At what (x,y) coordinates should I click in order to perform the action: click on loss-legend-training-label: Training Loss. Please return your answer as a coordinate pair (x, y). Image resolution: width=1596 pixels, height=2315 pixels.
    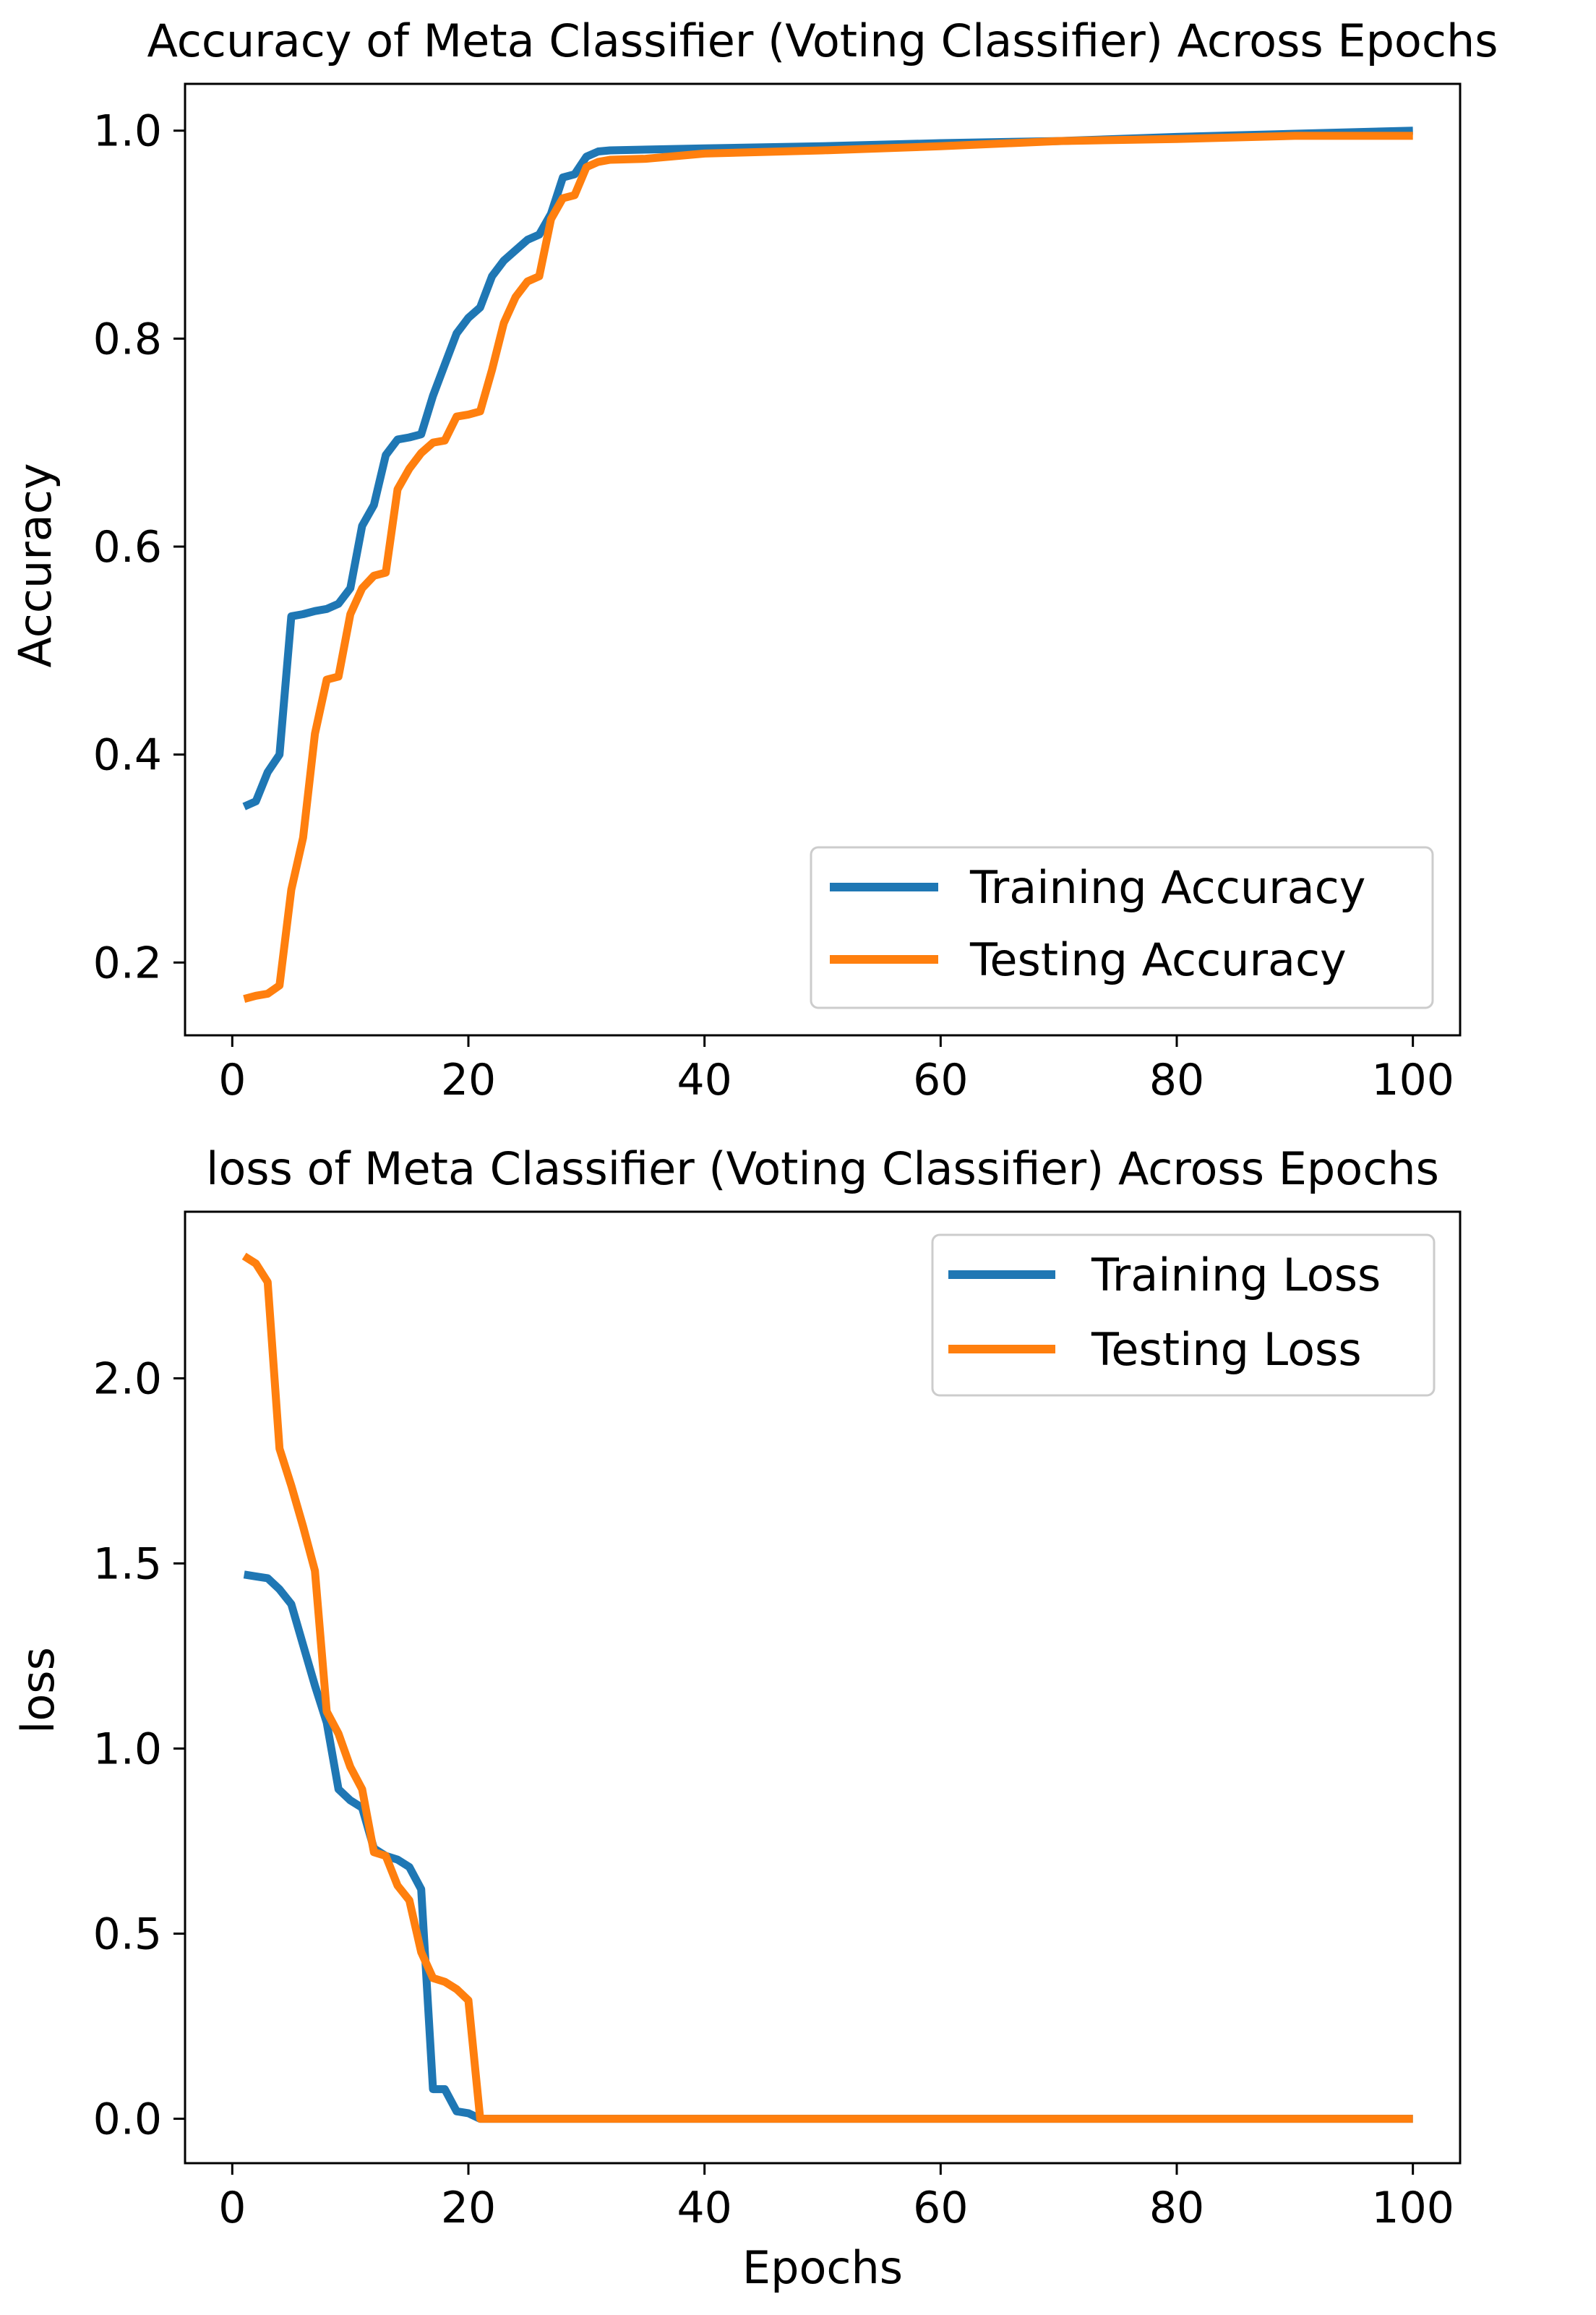
    Looking at the image, I should click on (1236, 1275).